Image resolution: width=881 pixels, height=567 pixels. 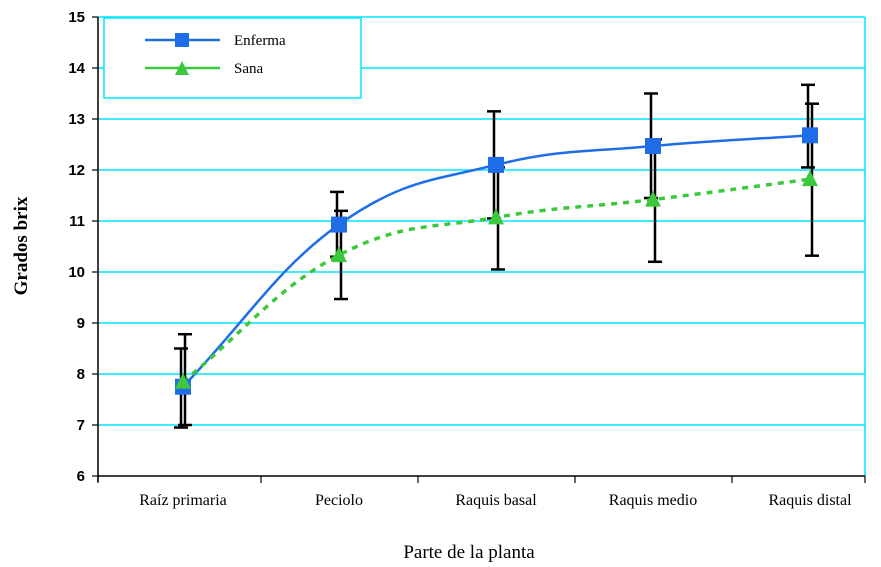 I want to click on legend-box, so click(x=232, y=58).